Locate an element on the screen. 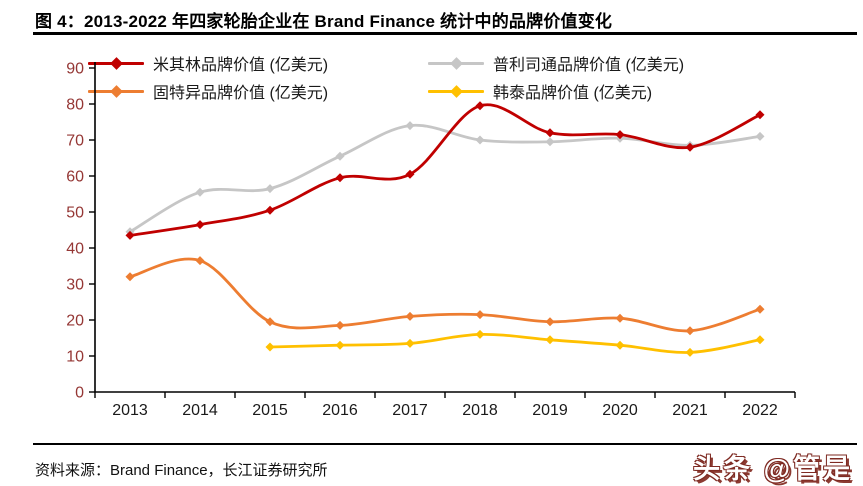 The width and height of the screenshot is (863, 486). legend-label-hankook: 韩泰品牌价值 (亿美元) is located at coordinates (573, 93).